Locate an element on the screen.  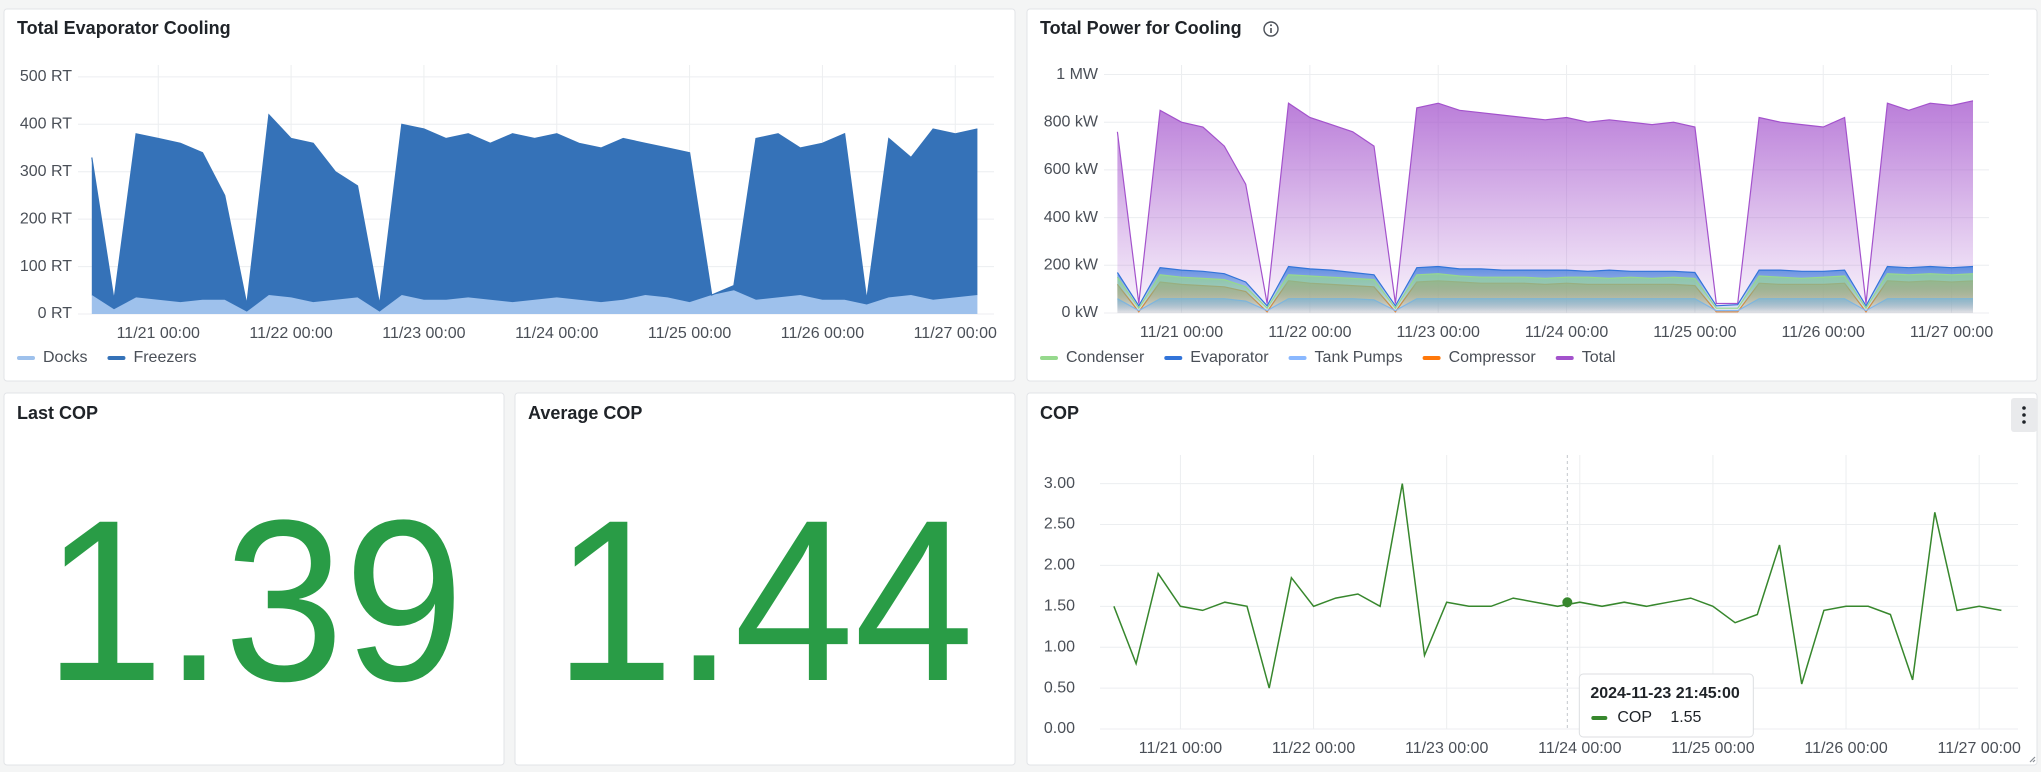
y-tick-label: 100 RT is located at coordinates (46, 266).